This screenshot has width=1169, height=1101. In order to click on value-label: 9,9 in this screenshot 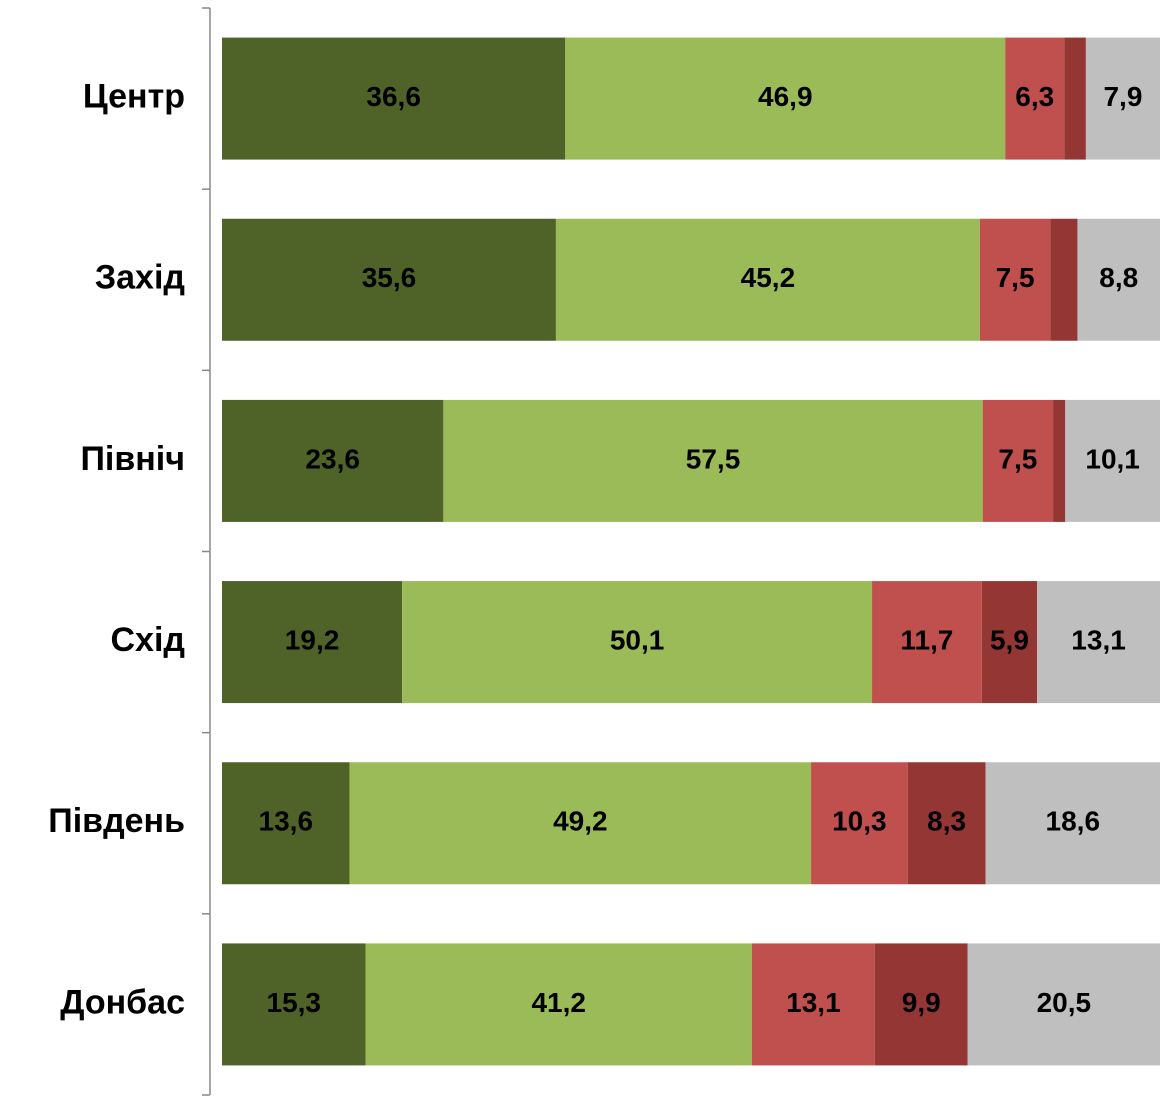, I will do `click(921, 1002)`.